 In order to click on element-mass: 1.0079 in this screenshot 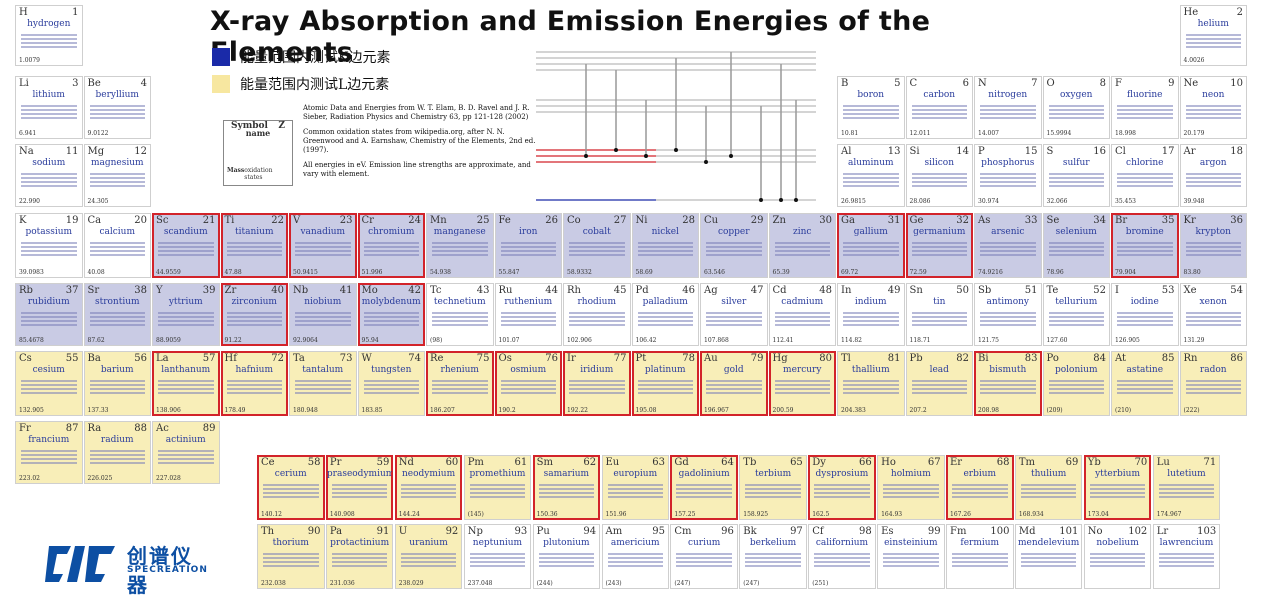, I will do `click(29, 60)`.